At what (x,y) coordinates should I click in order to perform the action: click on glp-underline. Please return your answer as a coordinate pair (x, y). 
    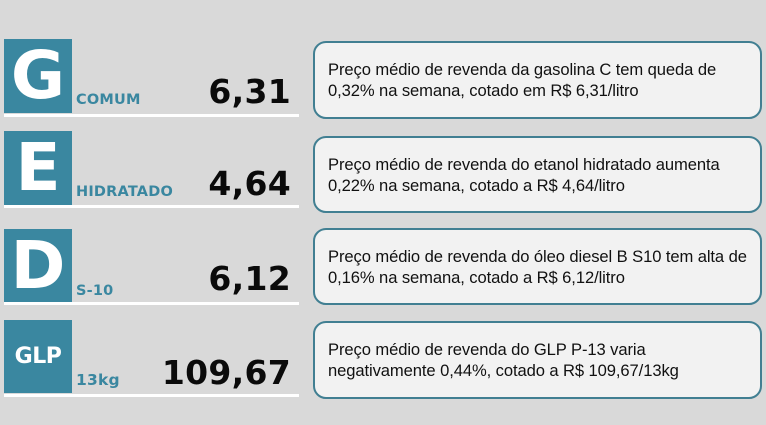
    Looking at the image, I should click on (151, 395).